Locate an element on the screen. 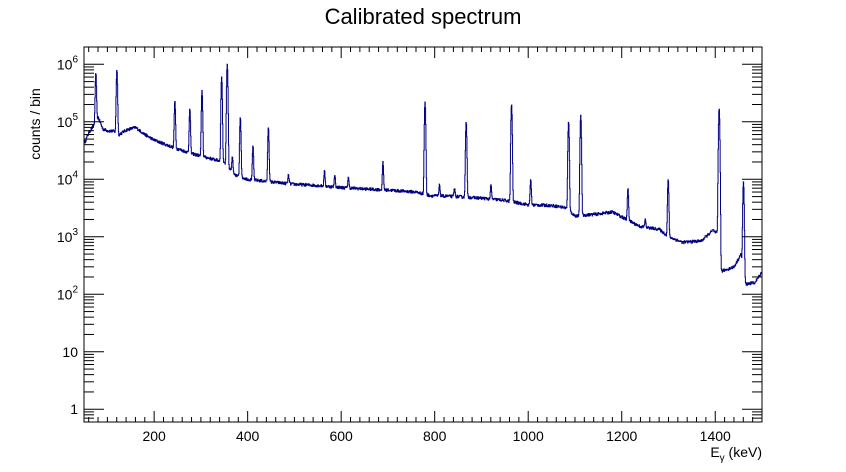  x-tick-label: 200 is located at coordinates (154, 436).